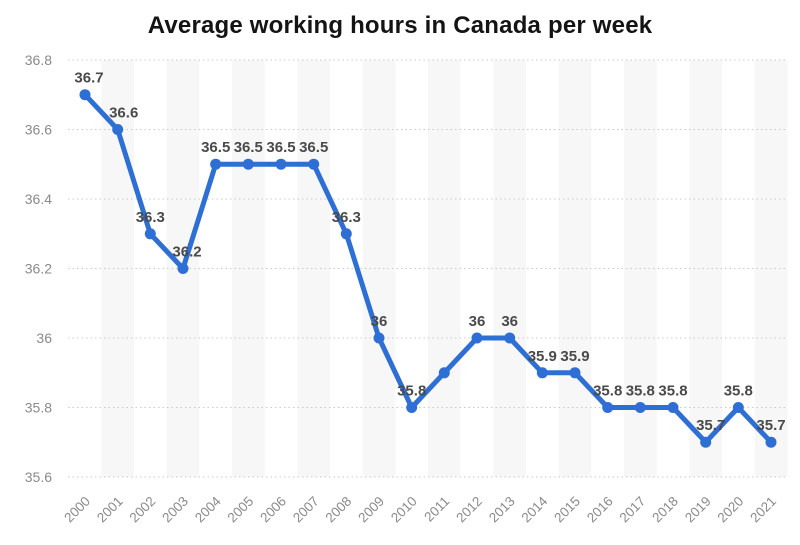 The image size is (800, 545). I want to click on data-point-2013, so click(510, 338).